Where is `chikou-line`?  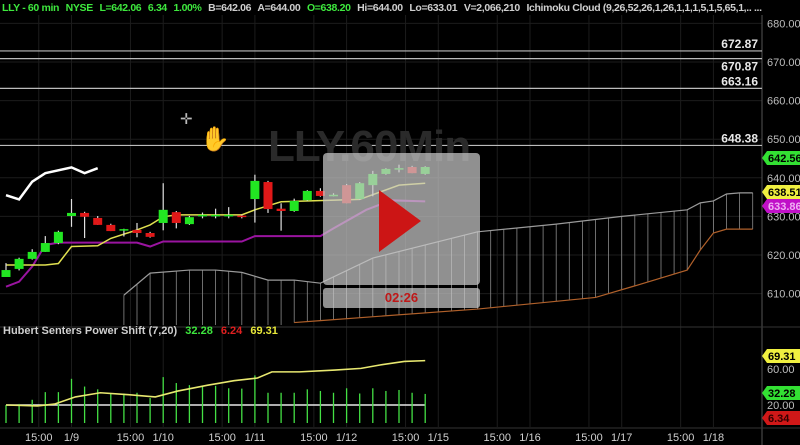 chikou-line is located at coordinates (52, 183).